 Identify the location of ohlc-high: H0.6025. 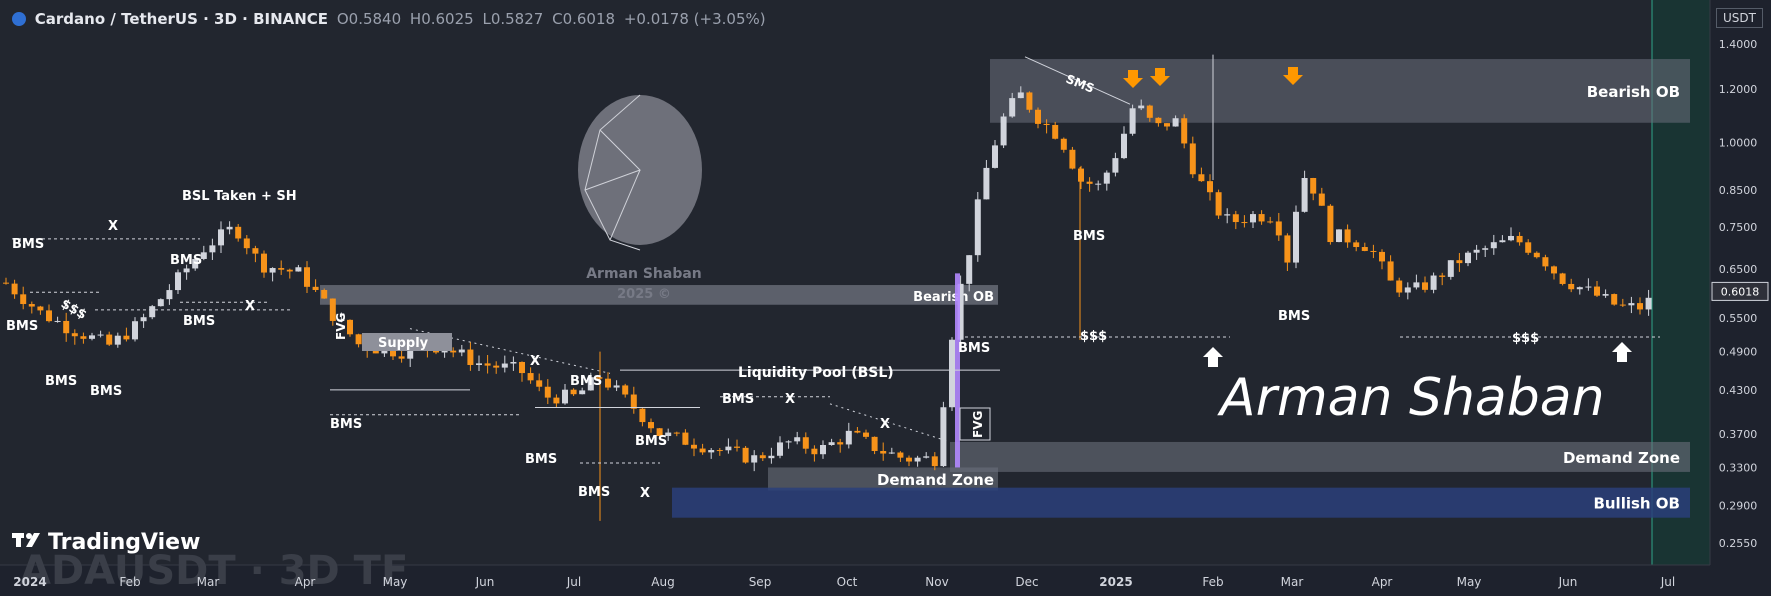
(441, 19).